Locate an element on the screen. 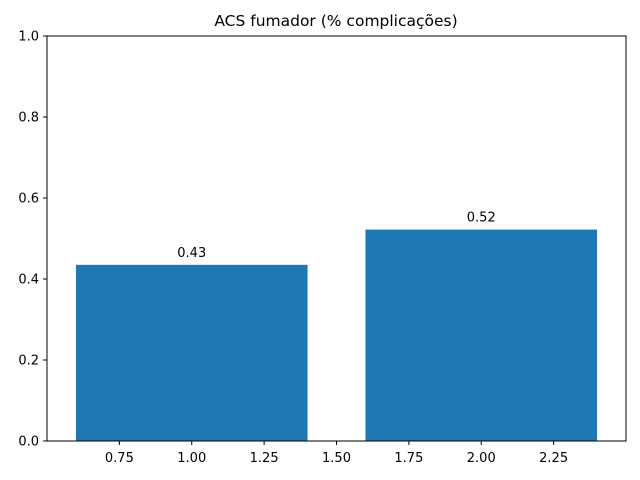 This screenshot has height=480, width=640. y-axis-ticks: 0.0 0.2 0.4 0.6 0.8 1.0 is located at coordinates (32, 240).